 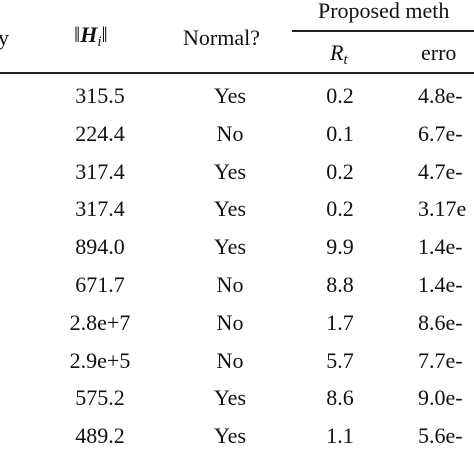 I want to click on table-cell: 7.7e-, so click(x=440, y=360).